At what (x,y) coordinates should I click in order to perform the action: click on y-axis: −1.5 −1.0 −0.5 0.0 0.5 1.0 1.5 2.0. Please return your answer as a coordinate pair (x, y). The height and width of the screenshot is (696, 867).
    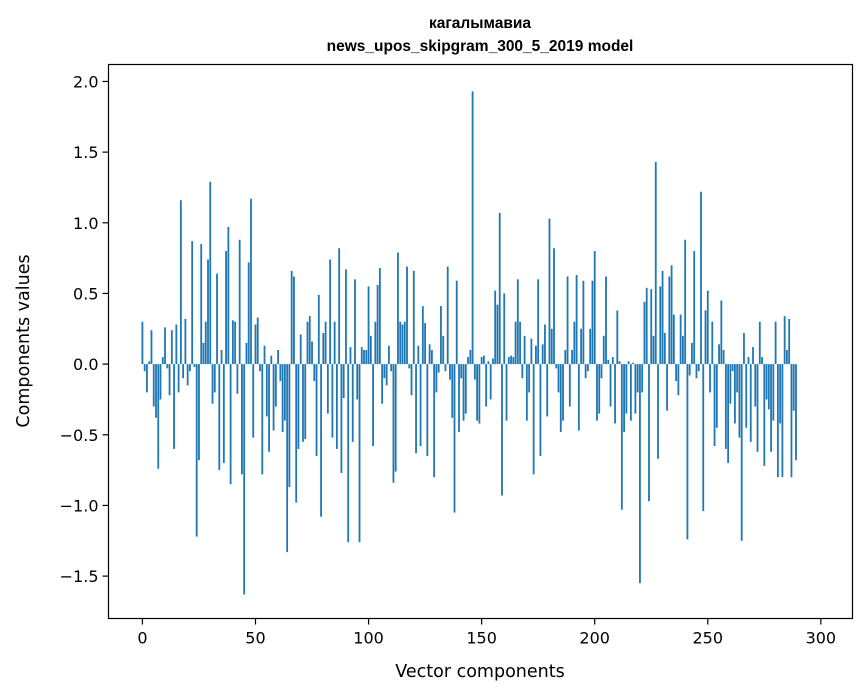
    Looking at the image, I should click on (84, 329).